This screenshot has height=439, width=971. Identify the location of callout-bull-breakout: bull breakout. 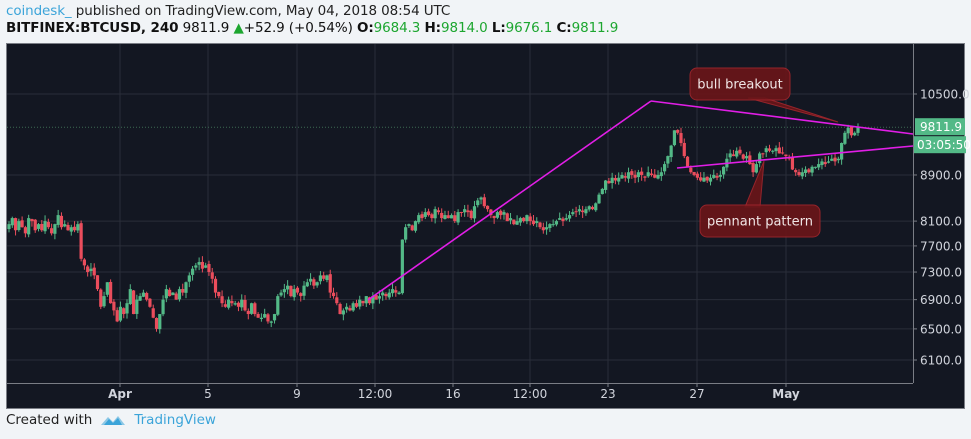
(764, 95).